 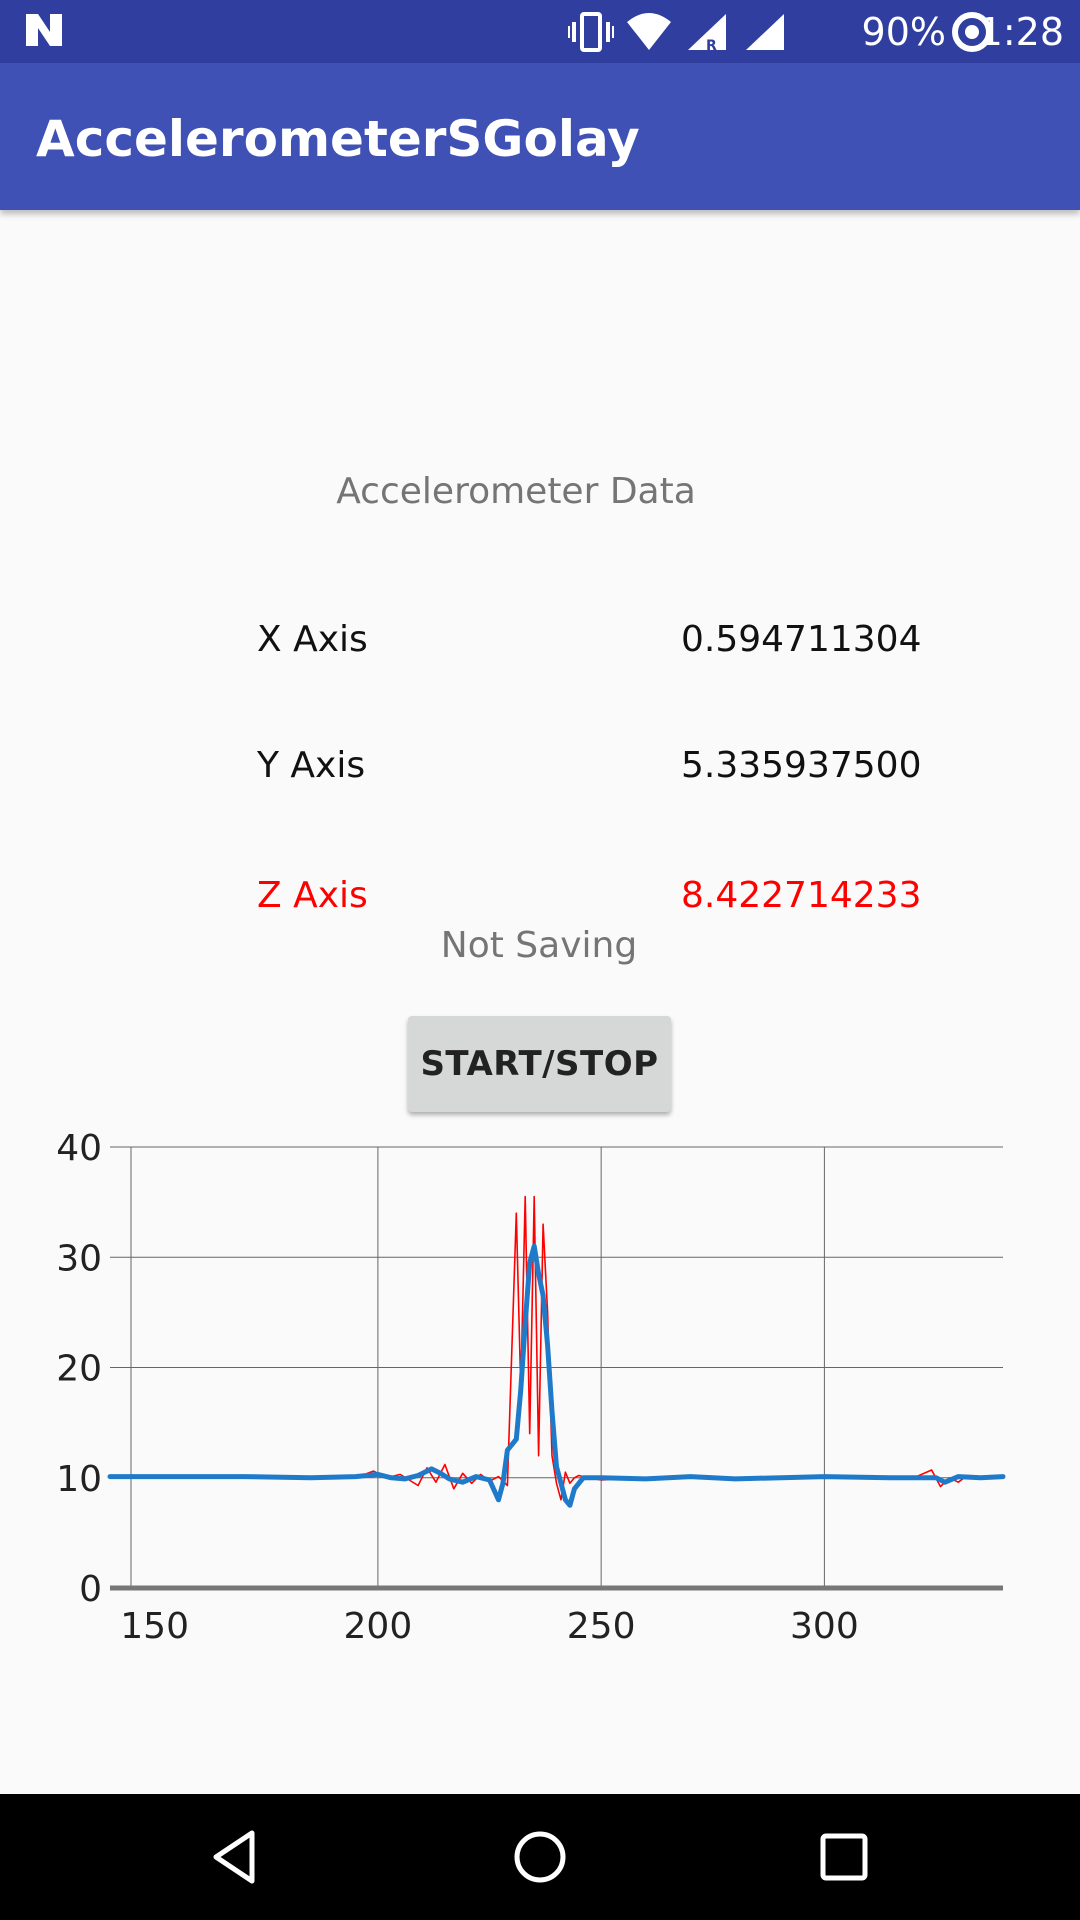 I want to click on wifi-icon, so click(x=649, y=31).